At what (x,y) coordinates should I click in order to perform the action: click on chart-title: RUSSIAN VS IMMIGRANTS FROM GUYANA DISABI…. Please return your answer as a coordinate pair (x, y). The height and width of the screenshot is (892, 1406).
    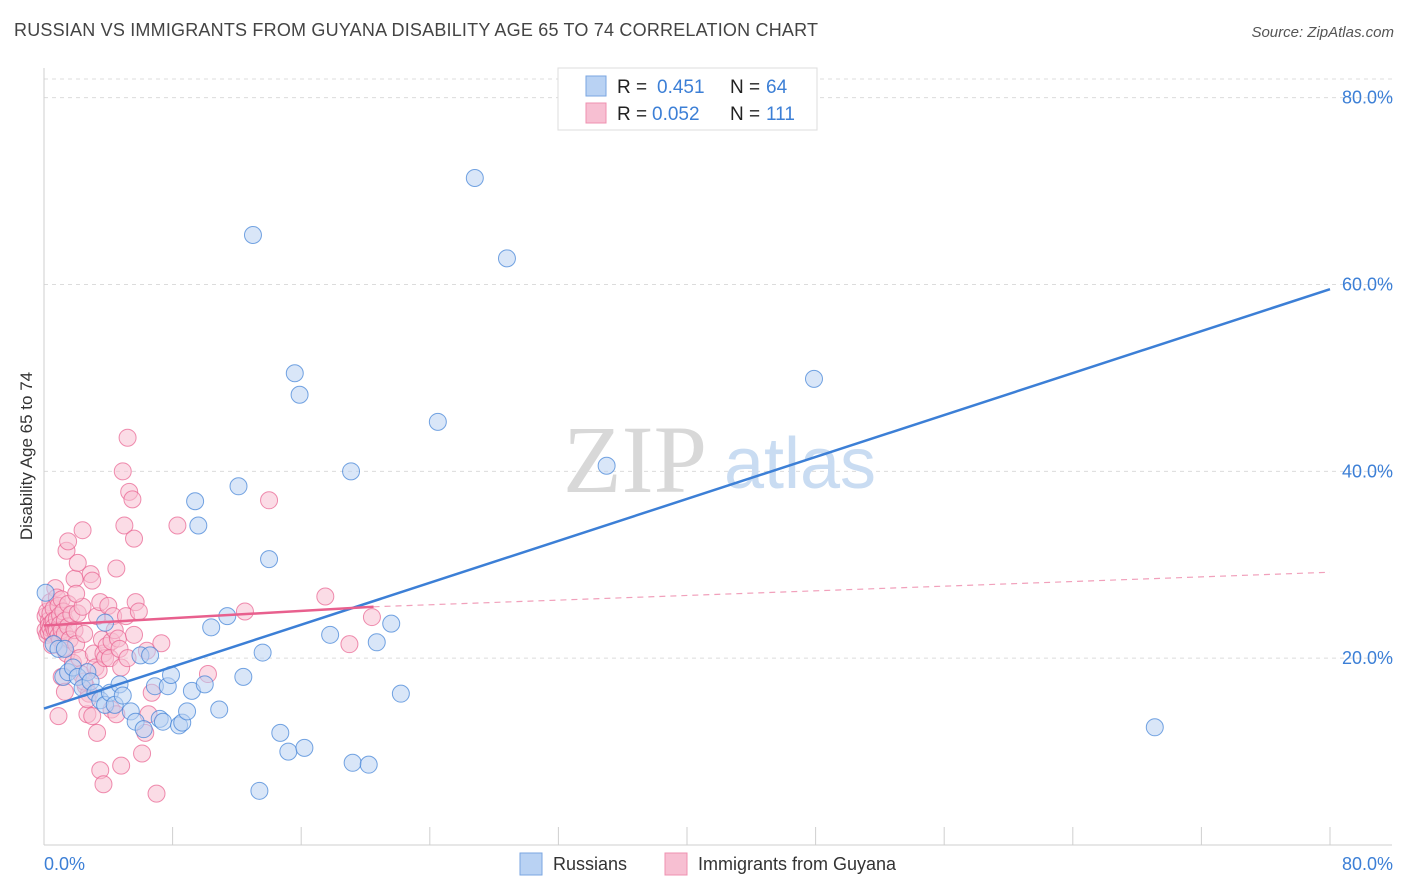
    Looking at the image, I should click on (416, 30).